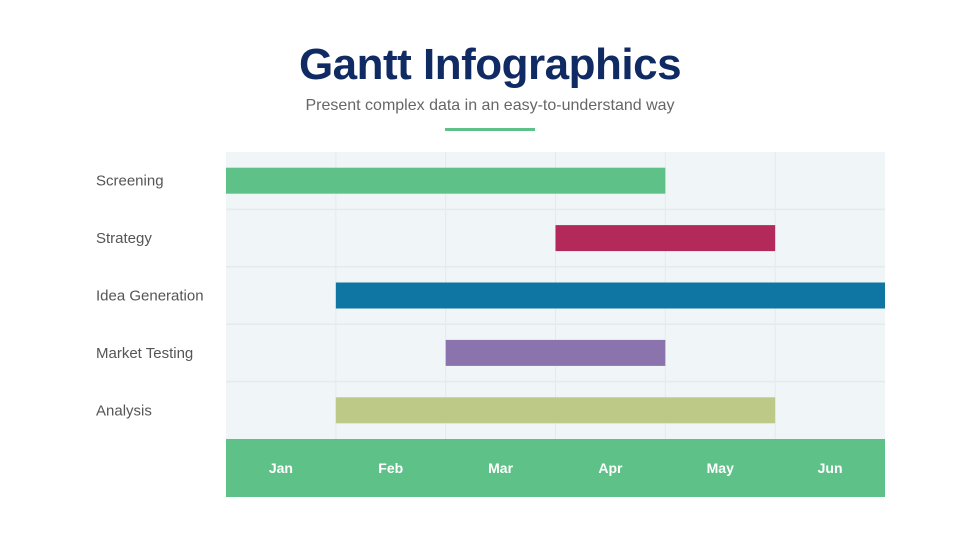 Image resolution: width=980 pixels, height=551 pixels. Describe the element at coordinates (124, 238) in the screenshot. I see `task-label: Strategy` at that location.